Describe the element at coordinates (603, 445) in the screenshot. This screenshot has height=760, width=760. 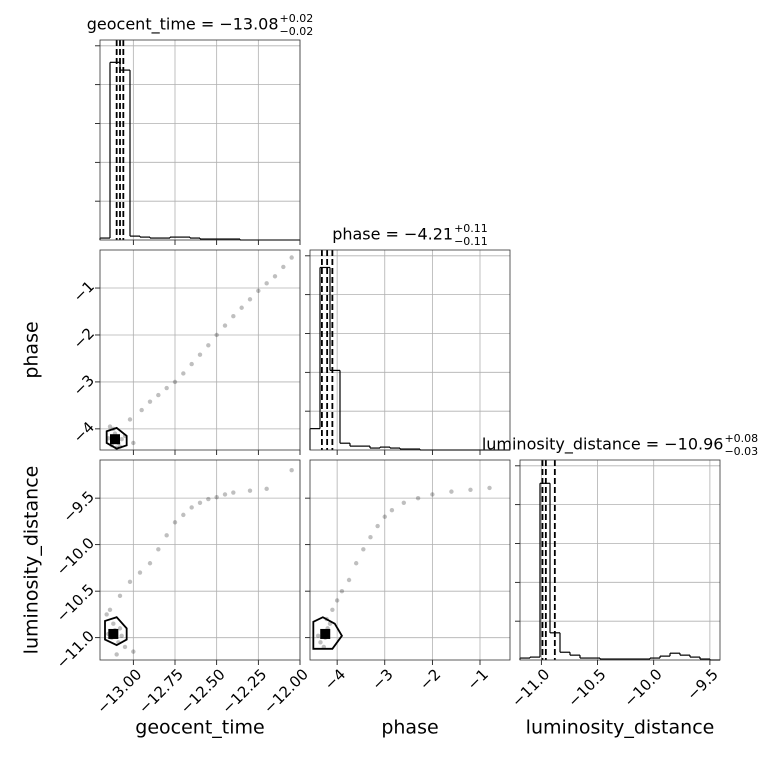
I see `panel-title: luminosity_distance = −10.96` at that location.